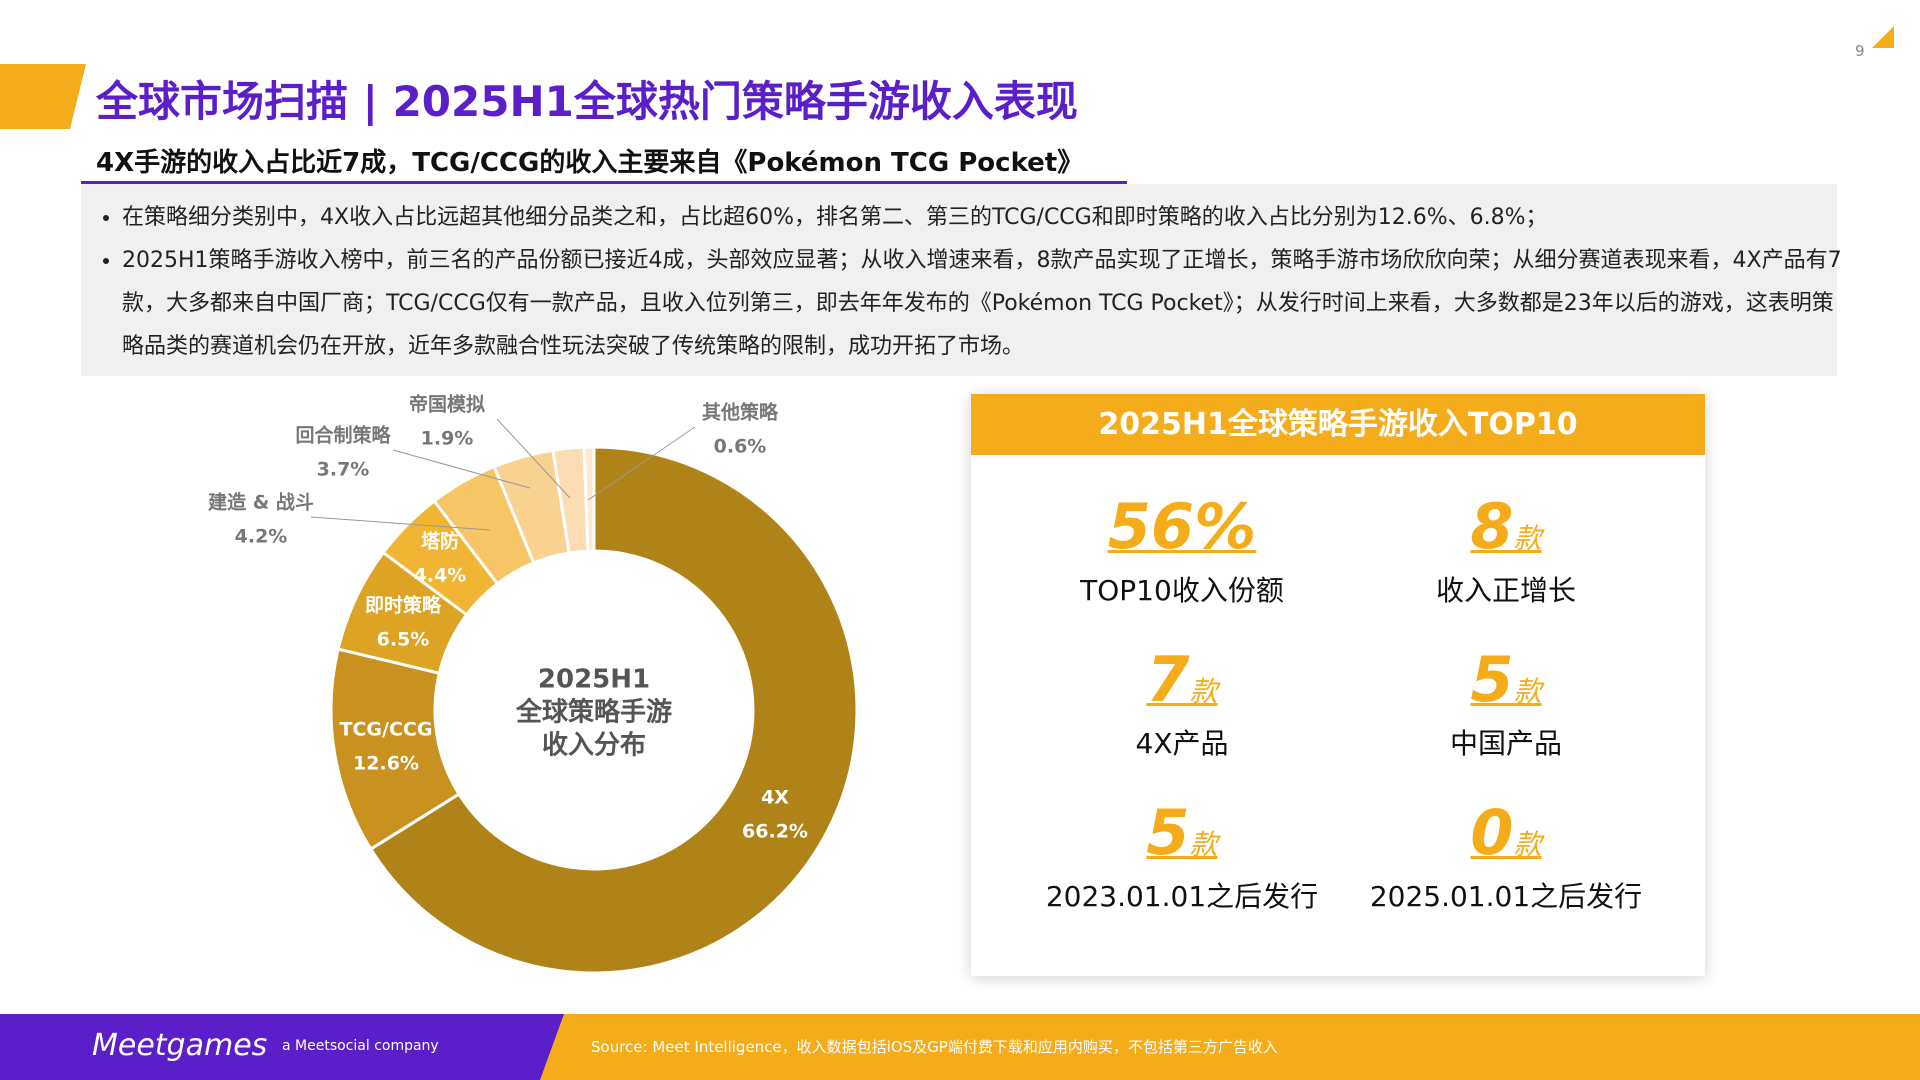  What do you see at coordinates (1860, 51) in the screenshot?
I see `page-number: 9` at bounding box center [1860, 51].